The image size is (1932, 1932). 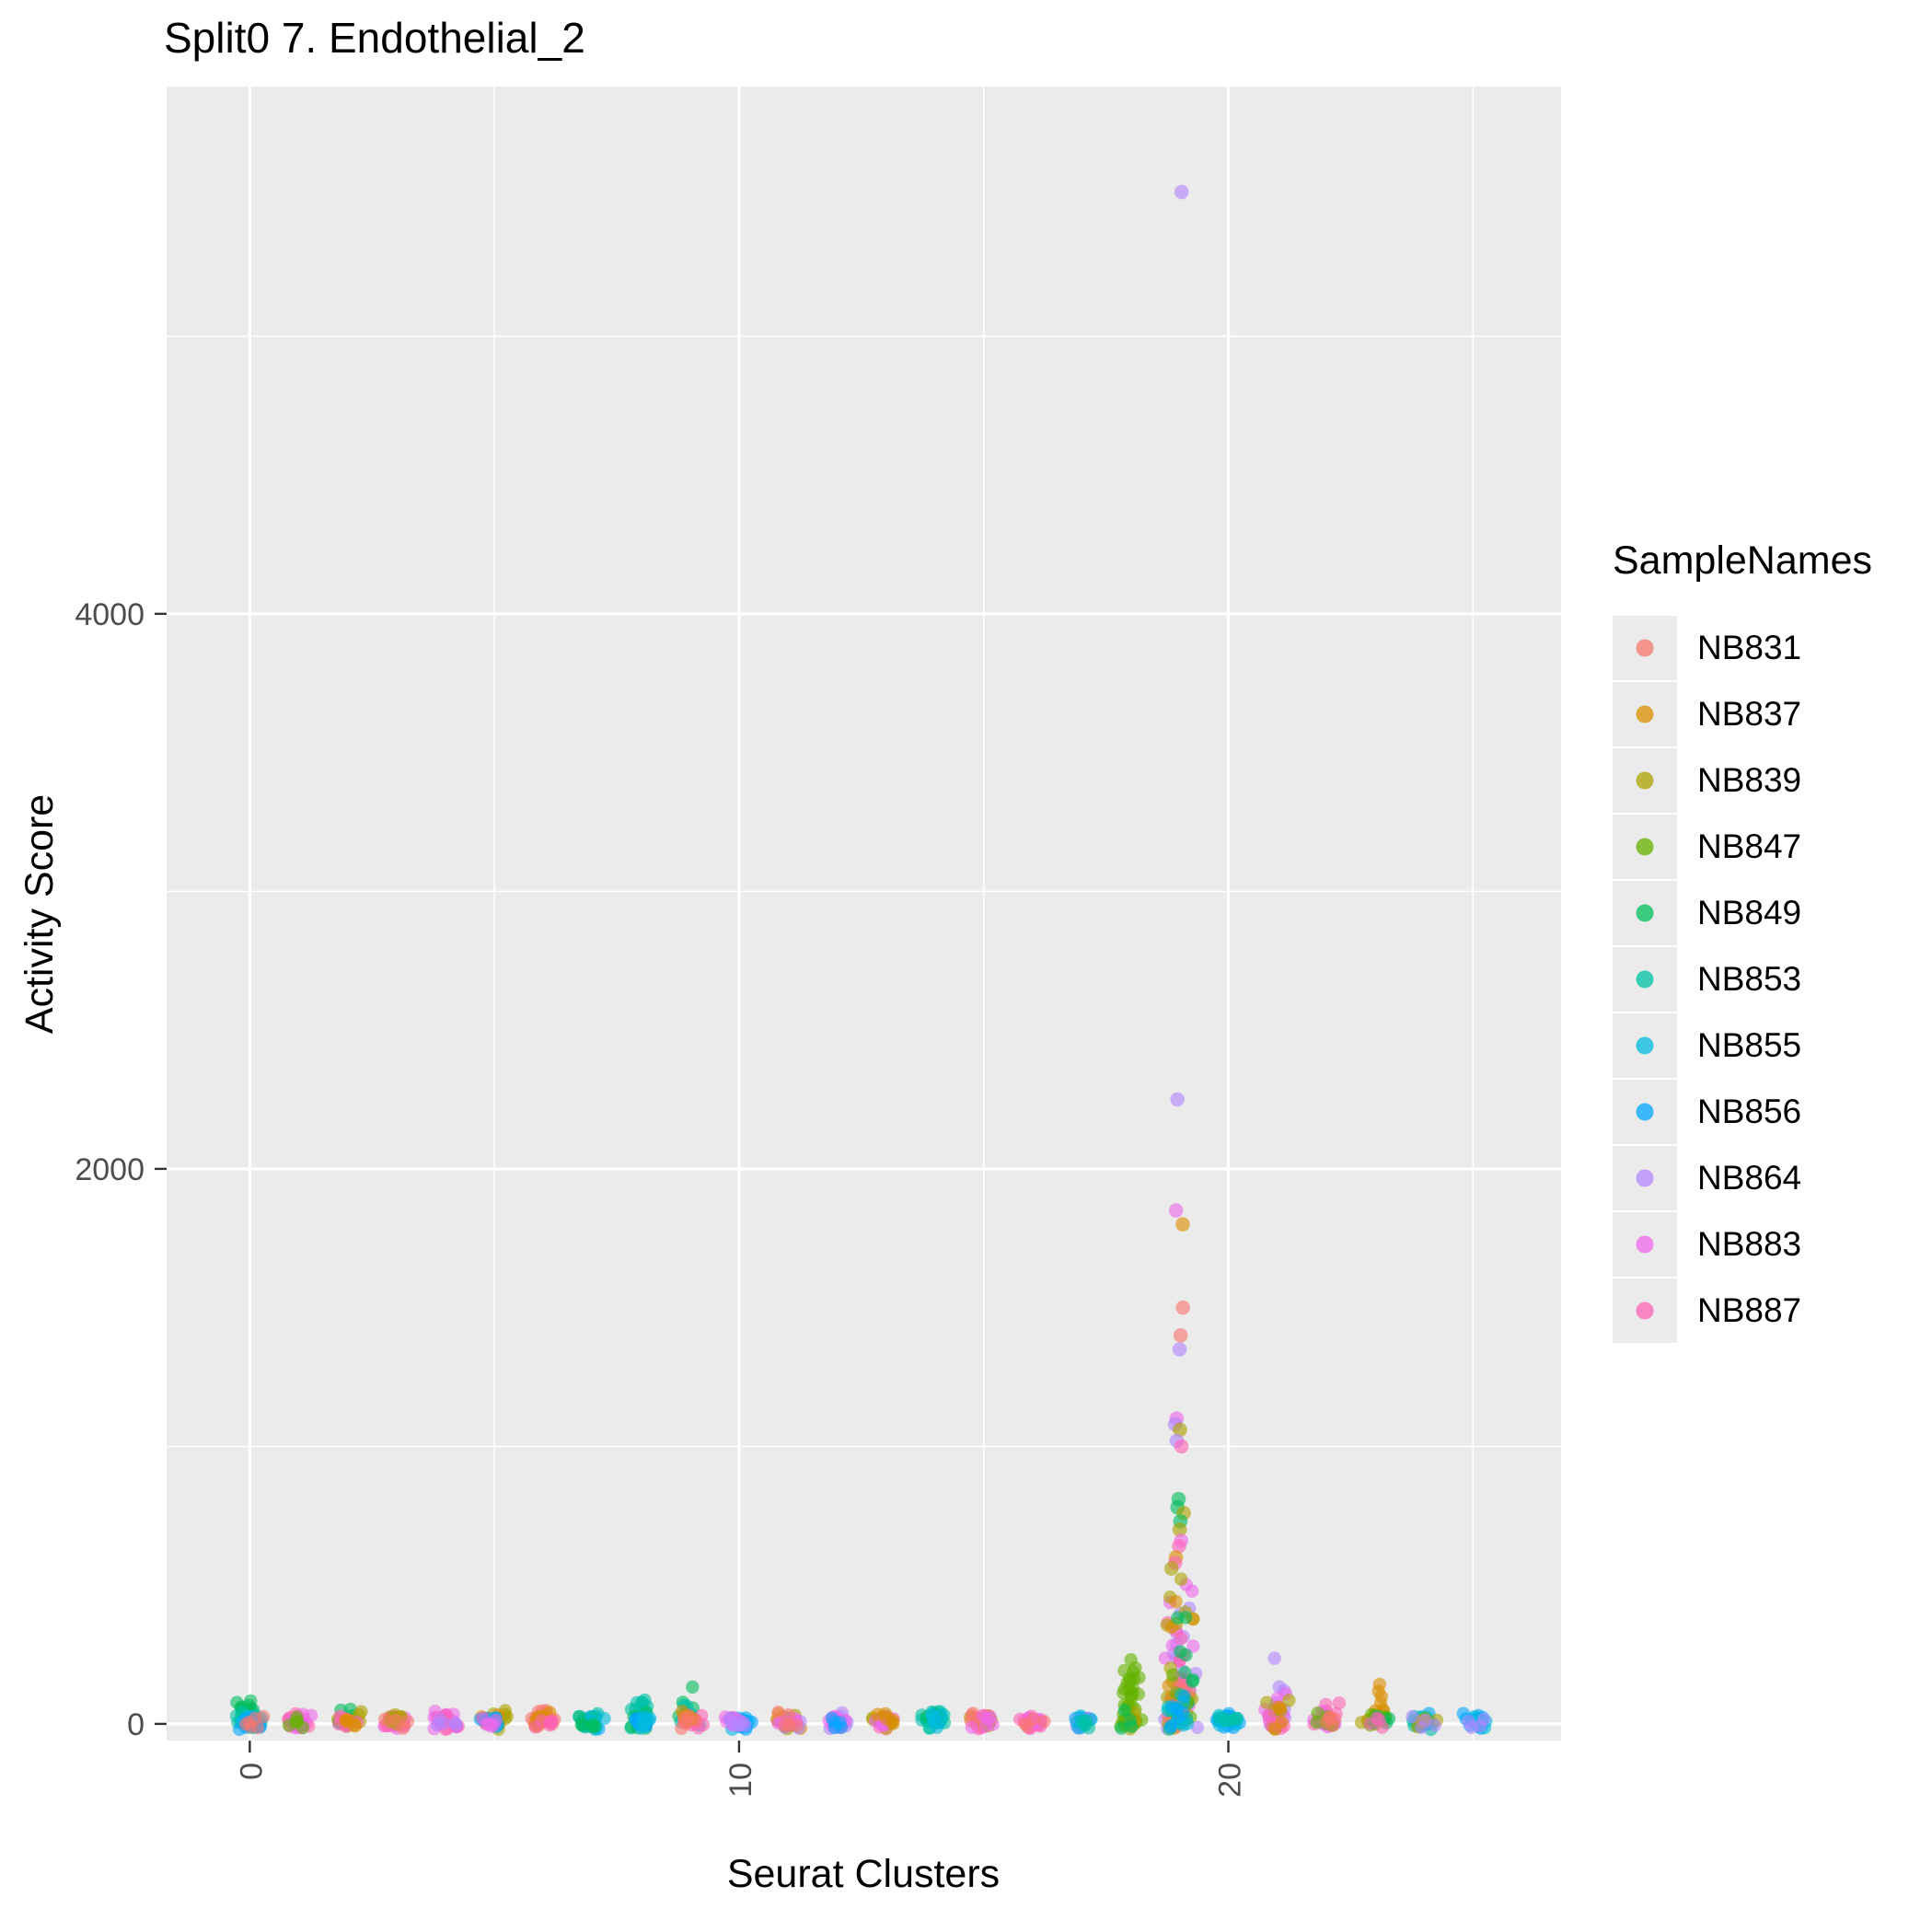 What do you see at coordinates (1750, 1178) in the screenshot?
I see `legend-label: NB864` at bounding box center [1750, 1178].